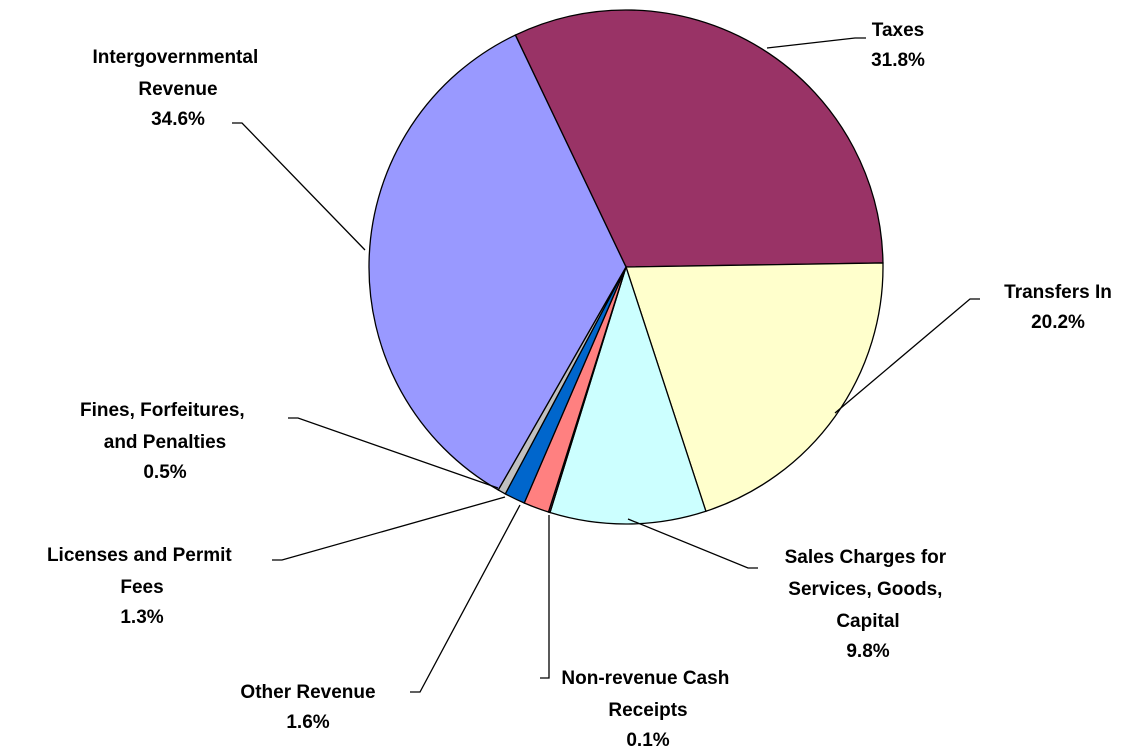 Image resolution: width=1143 pixels, height=752 pixels. Describe the element at coordinates (1058, 292) in the screenshot. I see `slice-label: Transfers In` at that location.